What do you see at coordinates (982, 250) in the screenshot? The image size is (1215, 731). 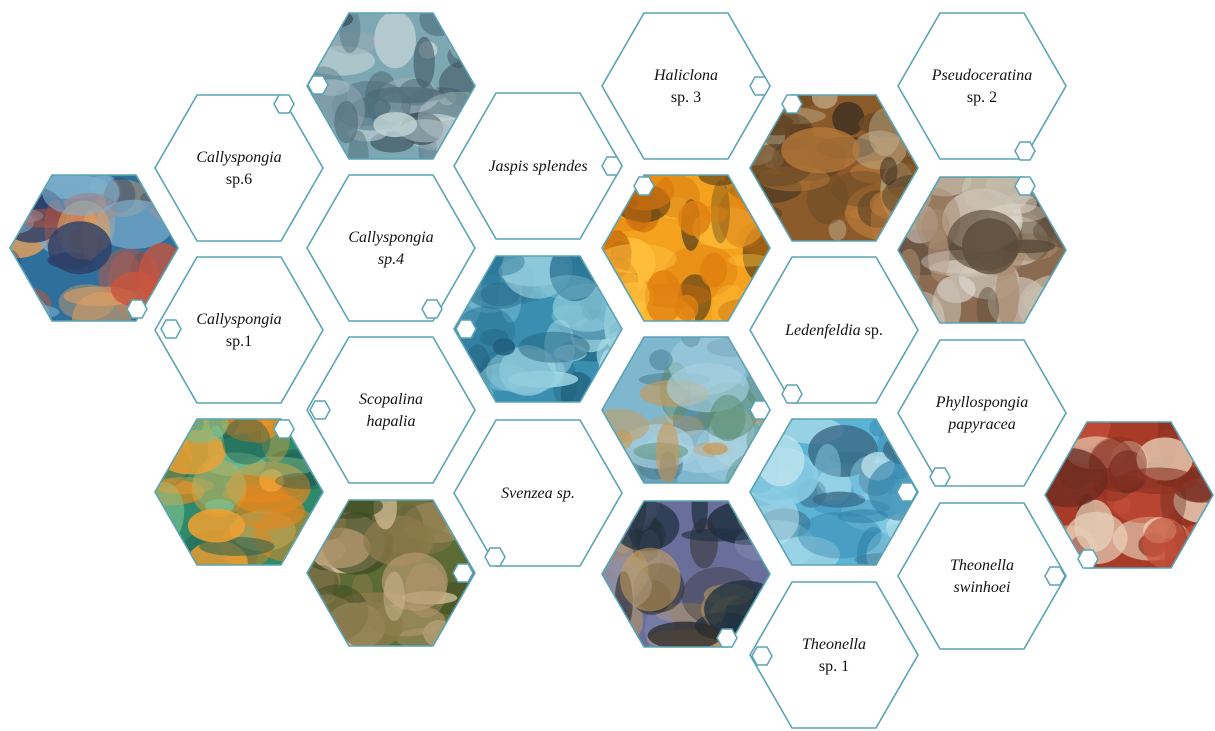 I see `hex-photo-brown-tube-sponge-sand` at bounding box center [982, 250].